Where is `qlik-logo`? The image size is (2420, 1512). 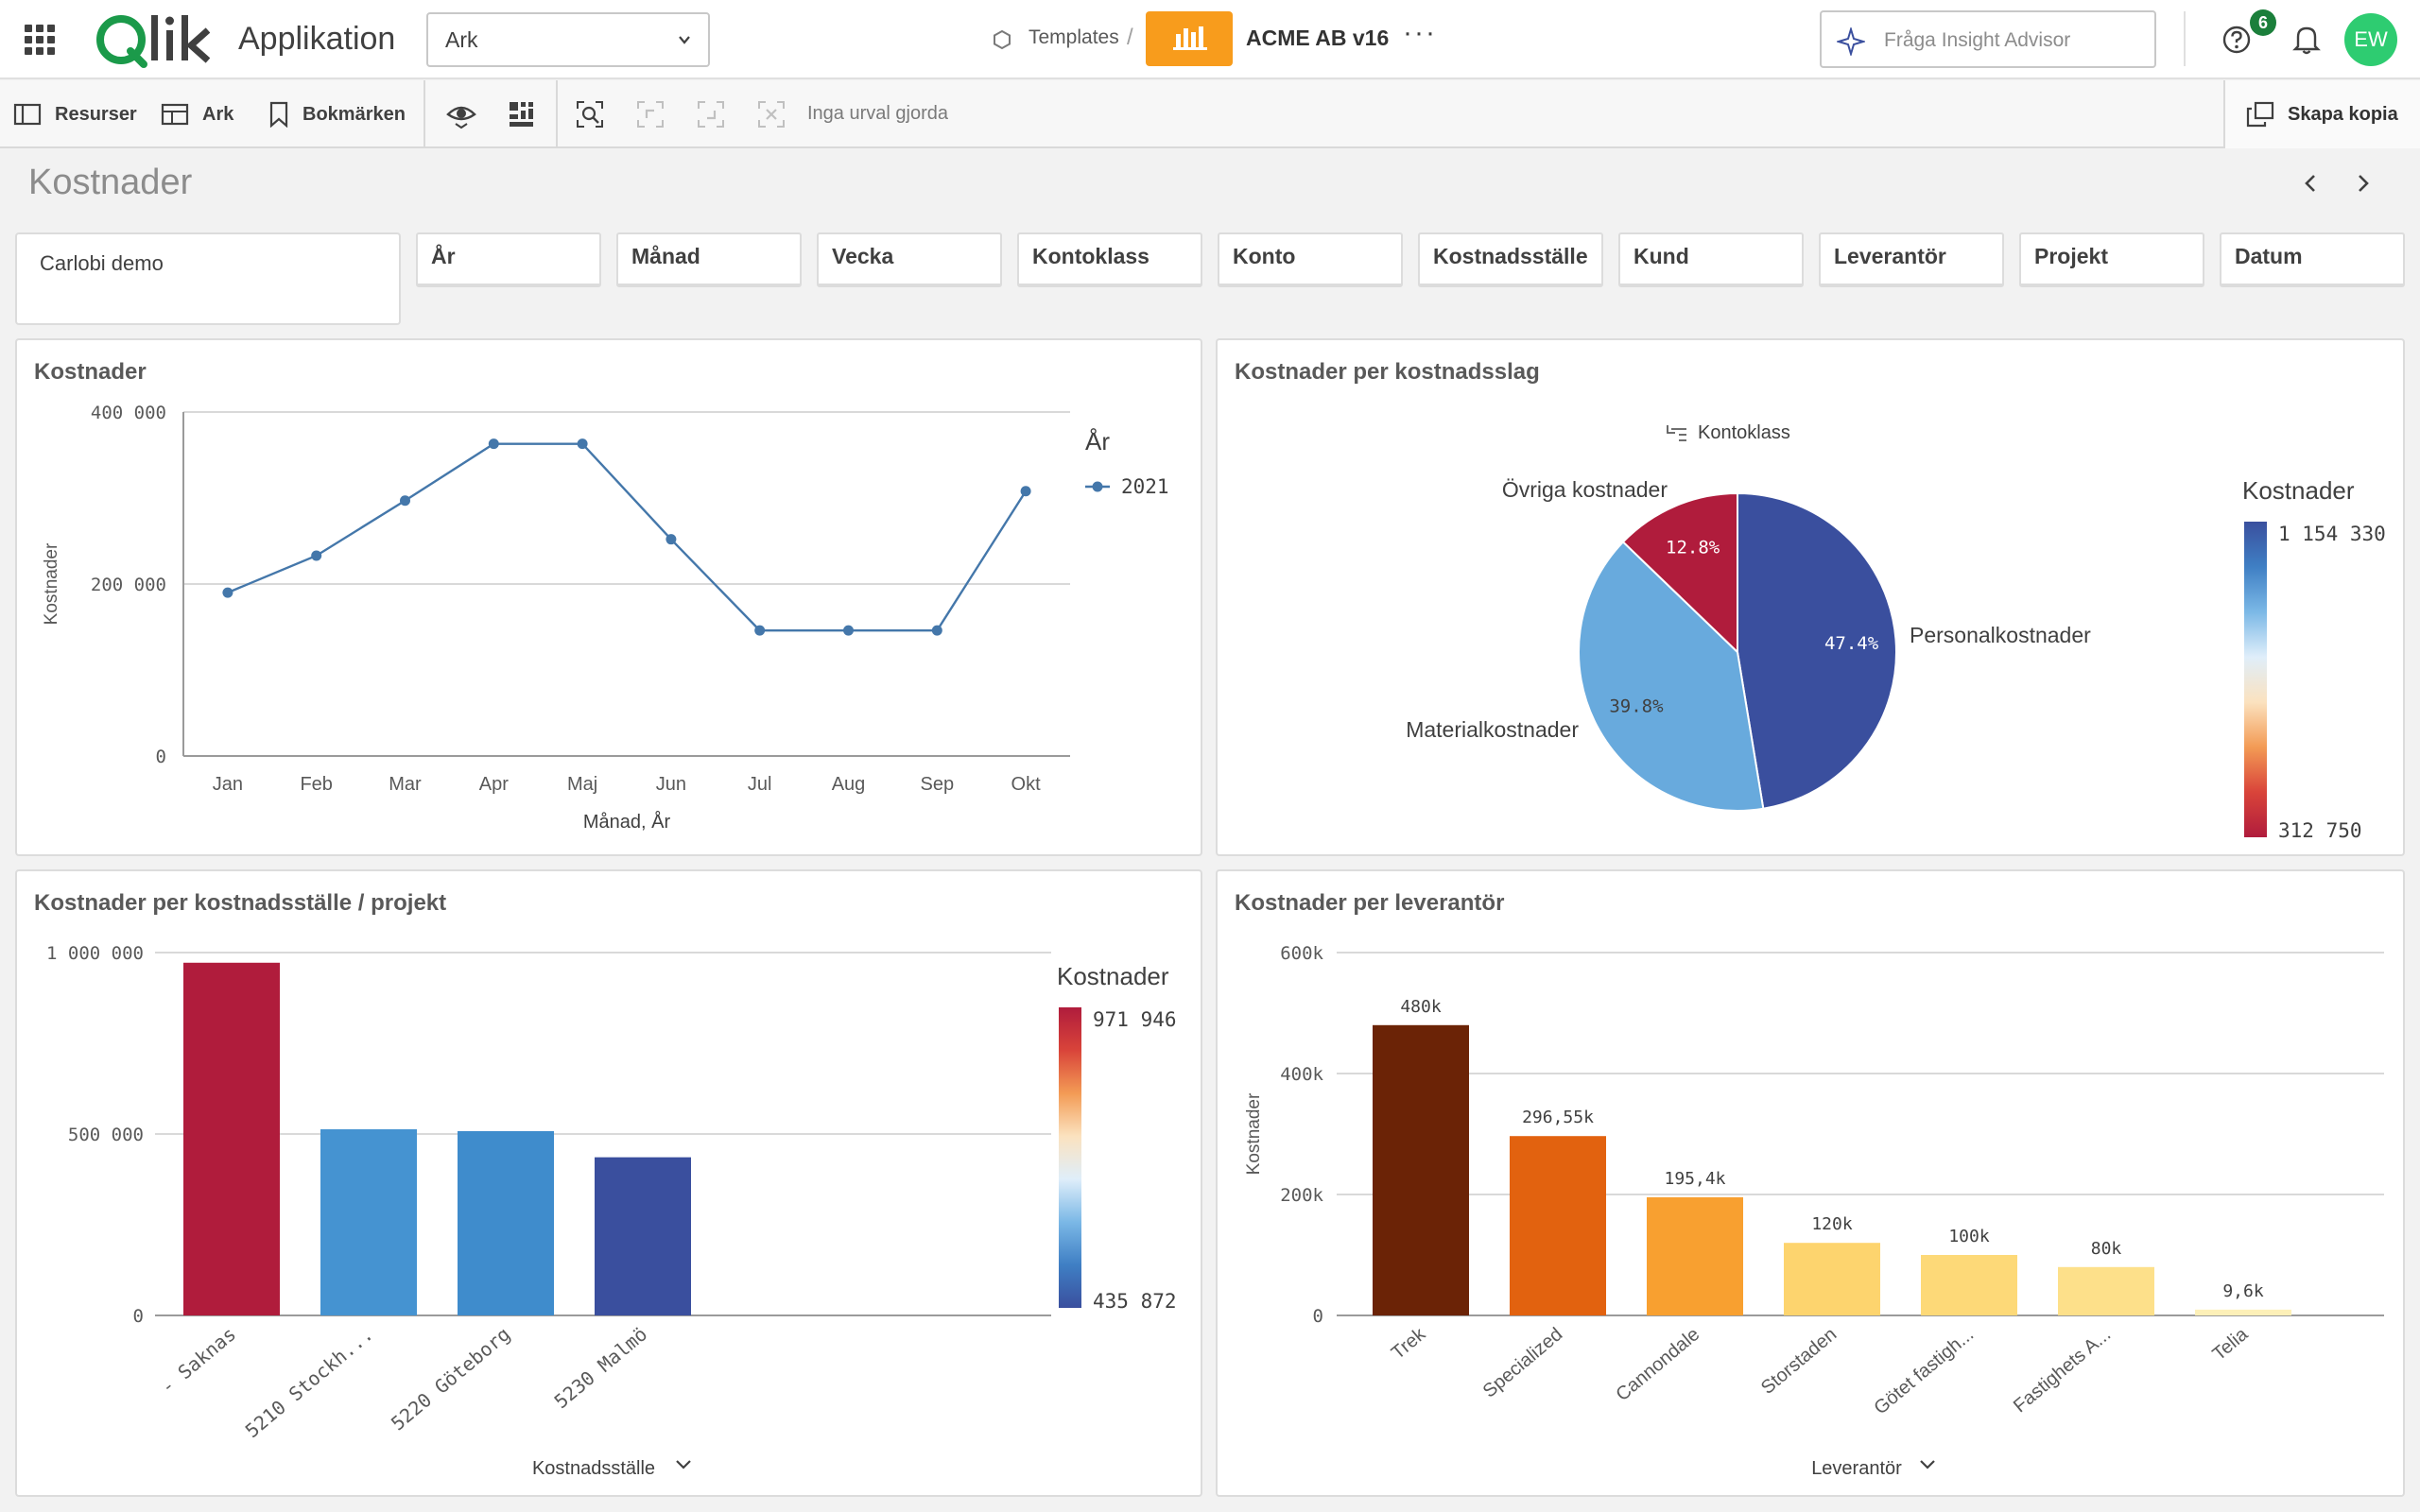
qlik-logo is located at coordinates (151, 39).